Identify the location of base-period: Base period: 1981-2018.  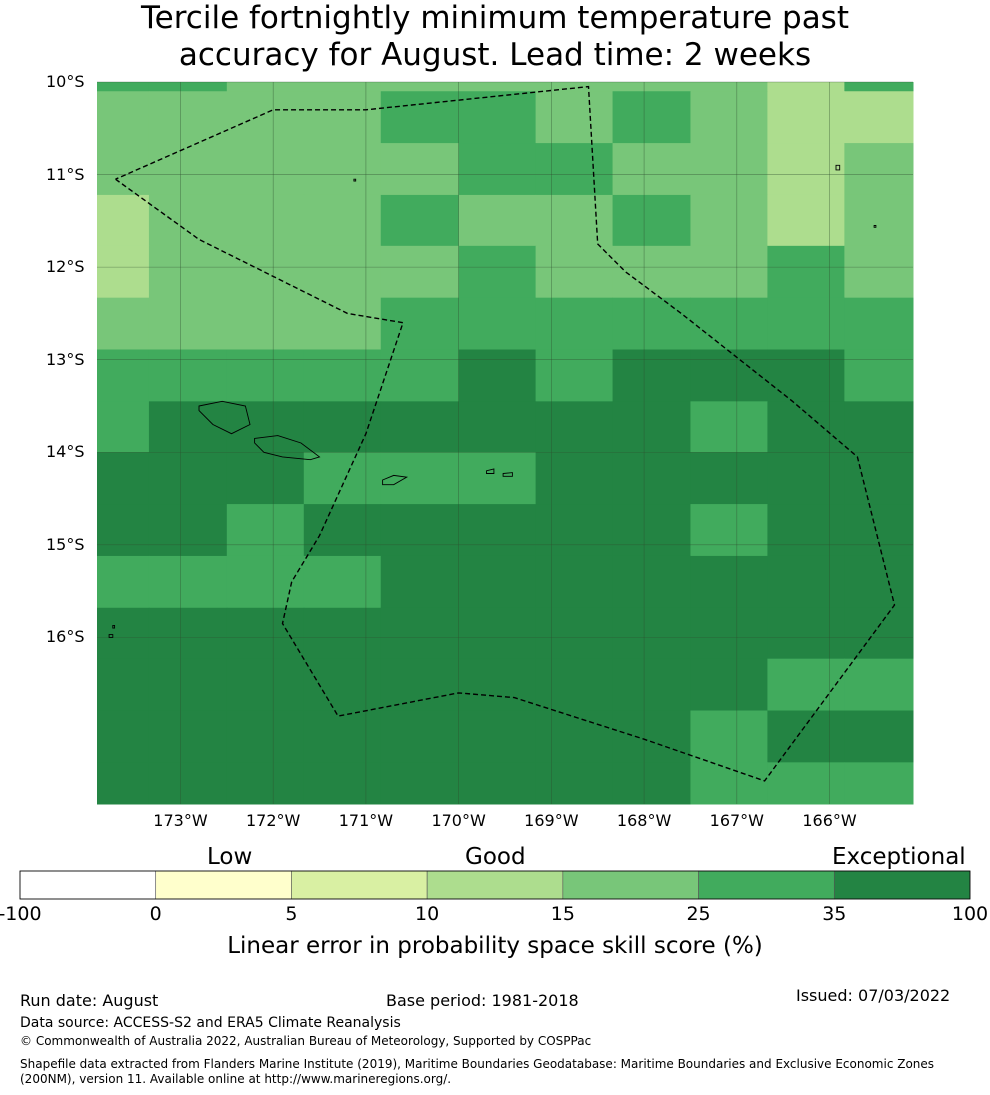
(482, 1000).